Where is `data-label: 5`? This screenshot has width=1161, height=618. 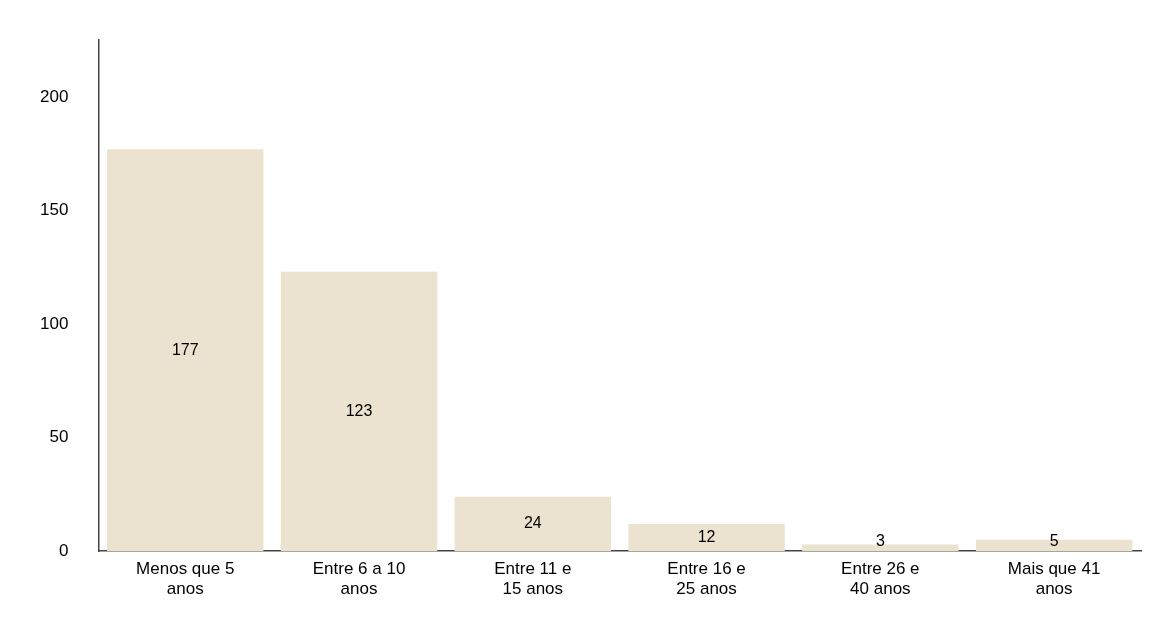
data-label: 5 is located at coordinates (1054, 540).